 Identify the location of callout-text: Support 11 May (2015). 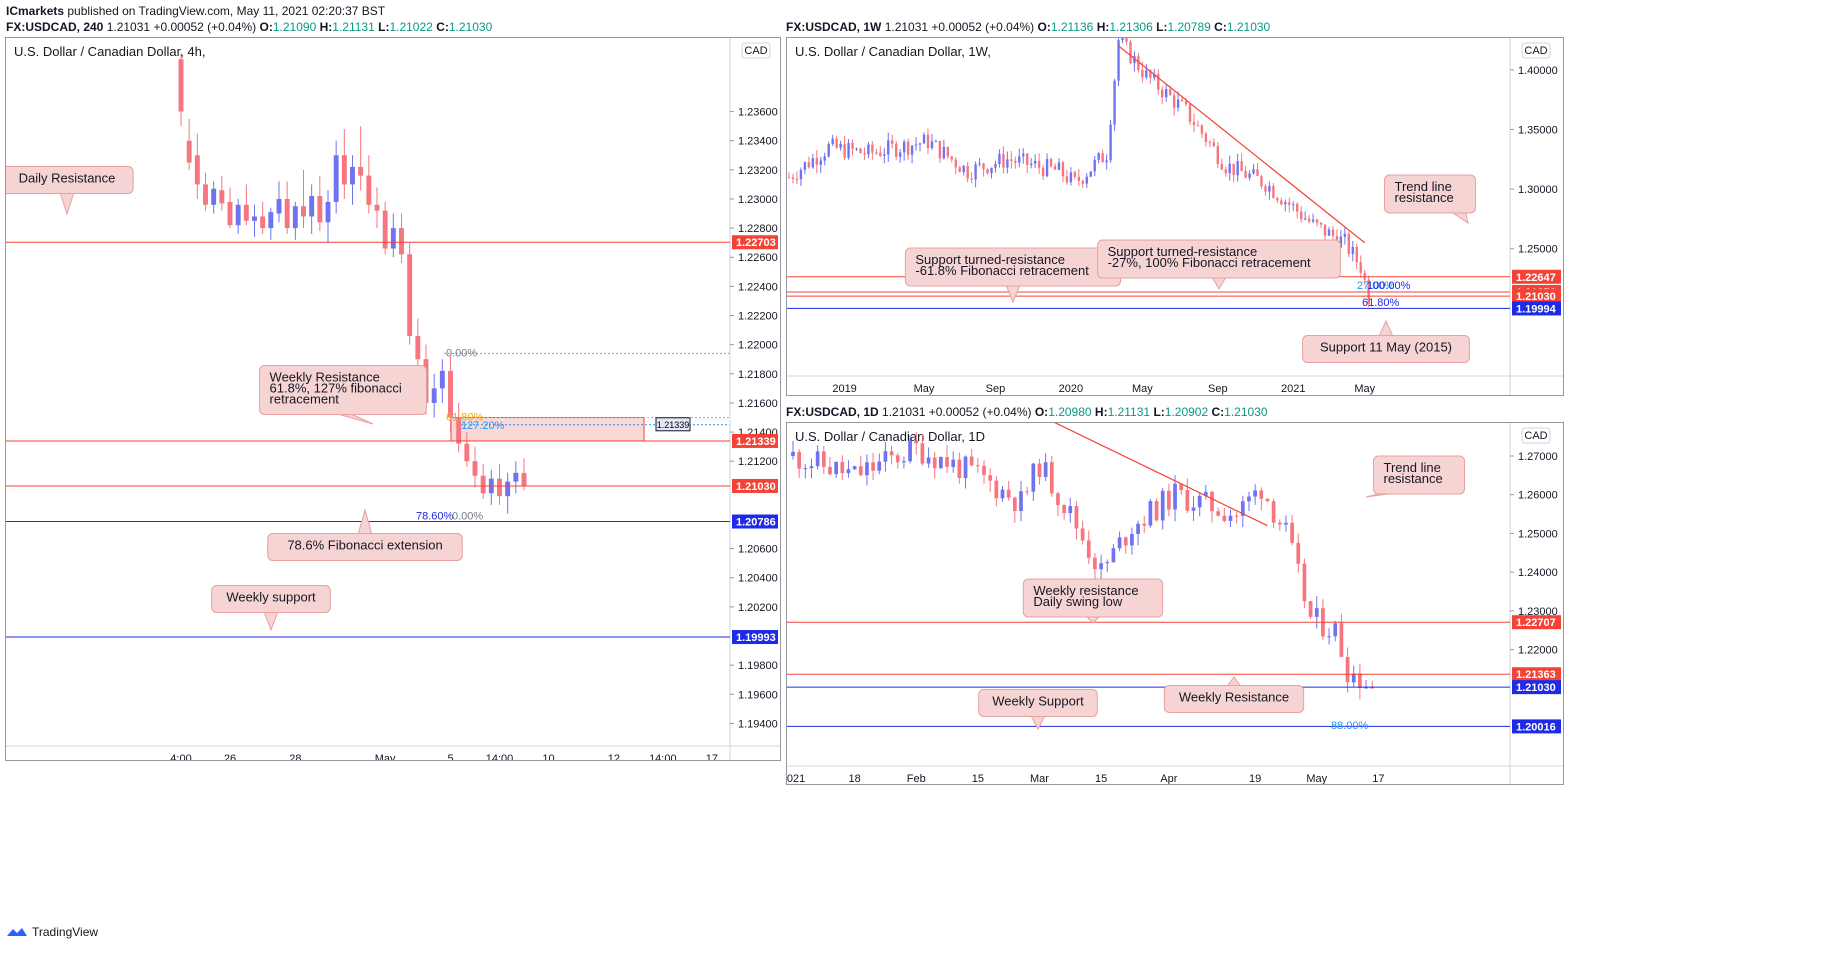
(1386, 347).